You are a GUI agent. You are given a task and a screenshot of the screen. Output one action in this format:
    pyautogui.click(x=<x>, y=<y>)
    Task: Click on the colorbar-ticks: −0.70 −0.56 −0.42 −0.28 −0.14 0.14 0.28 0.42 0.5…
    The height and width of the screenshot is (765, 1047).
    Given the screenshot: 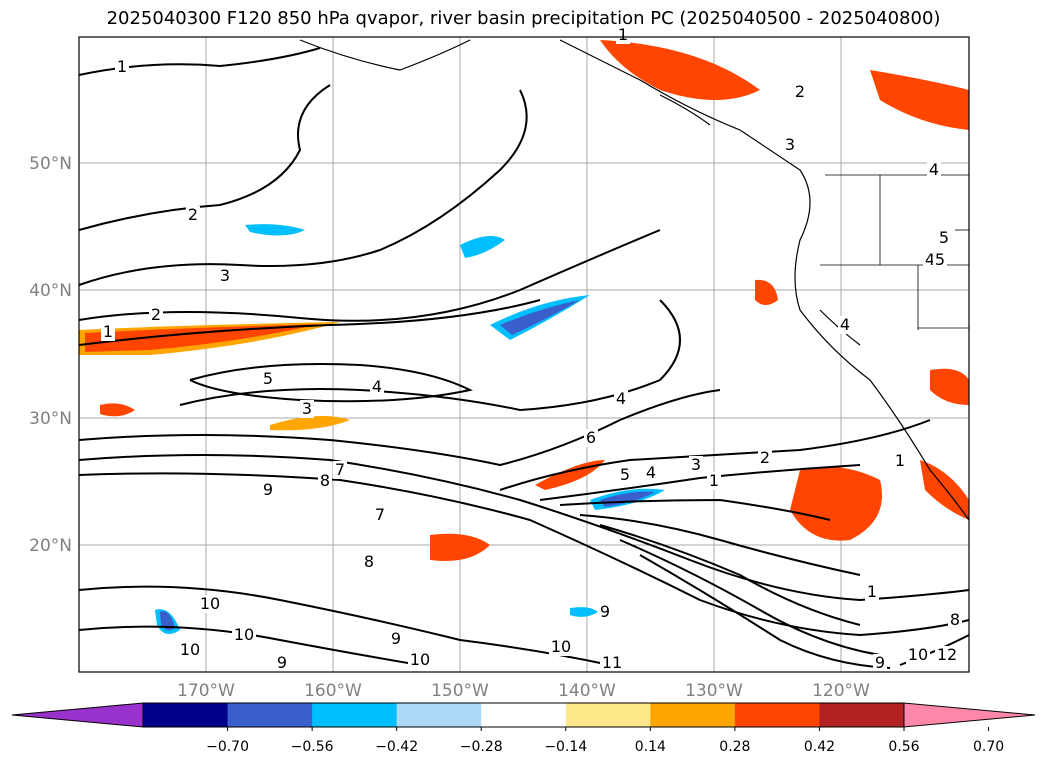 What is the action you would take?
    pyautogui.click(x=605, y=741)
    